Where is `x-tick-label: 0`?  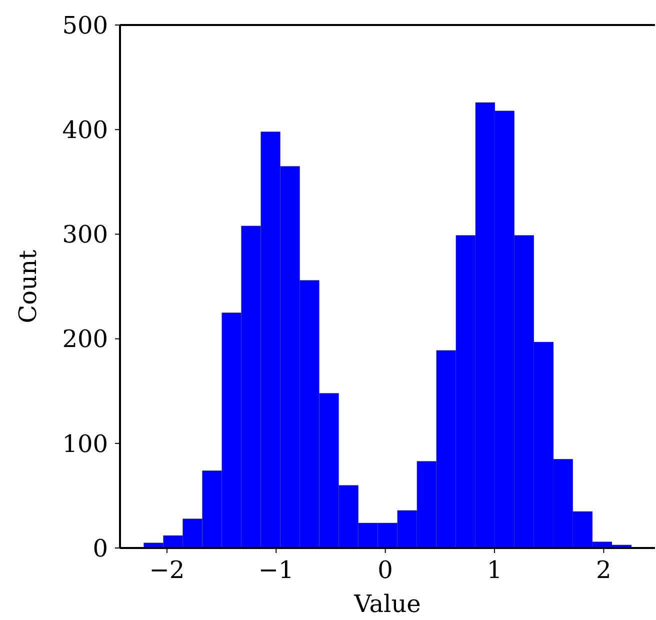 x-tick-label: 0 is located at coordinates (385, 570).